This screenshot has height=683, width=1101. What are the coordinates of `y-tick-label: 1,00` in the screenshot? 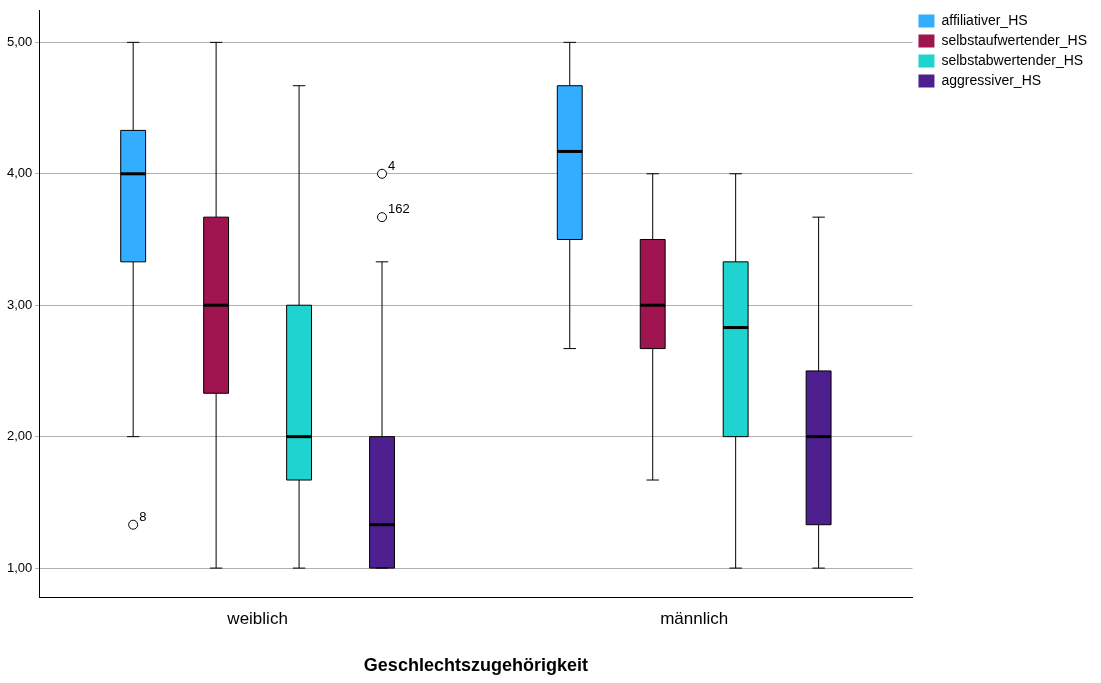 It's located at (19, 567).